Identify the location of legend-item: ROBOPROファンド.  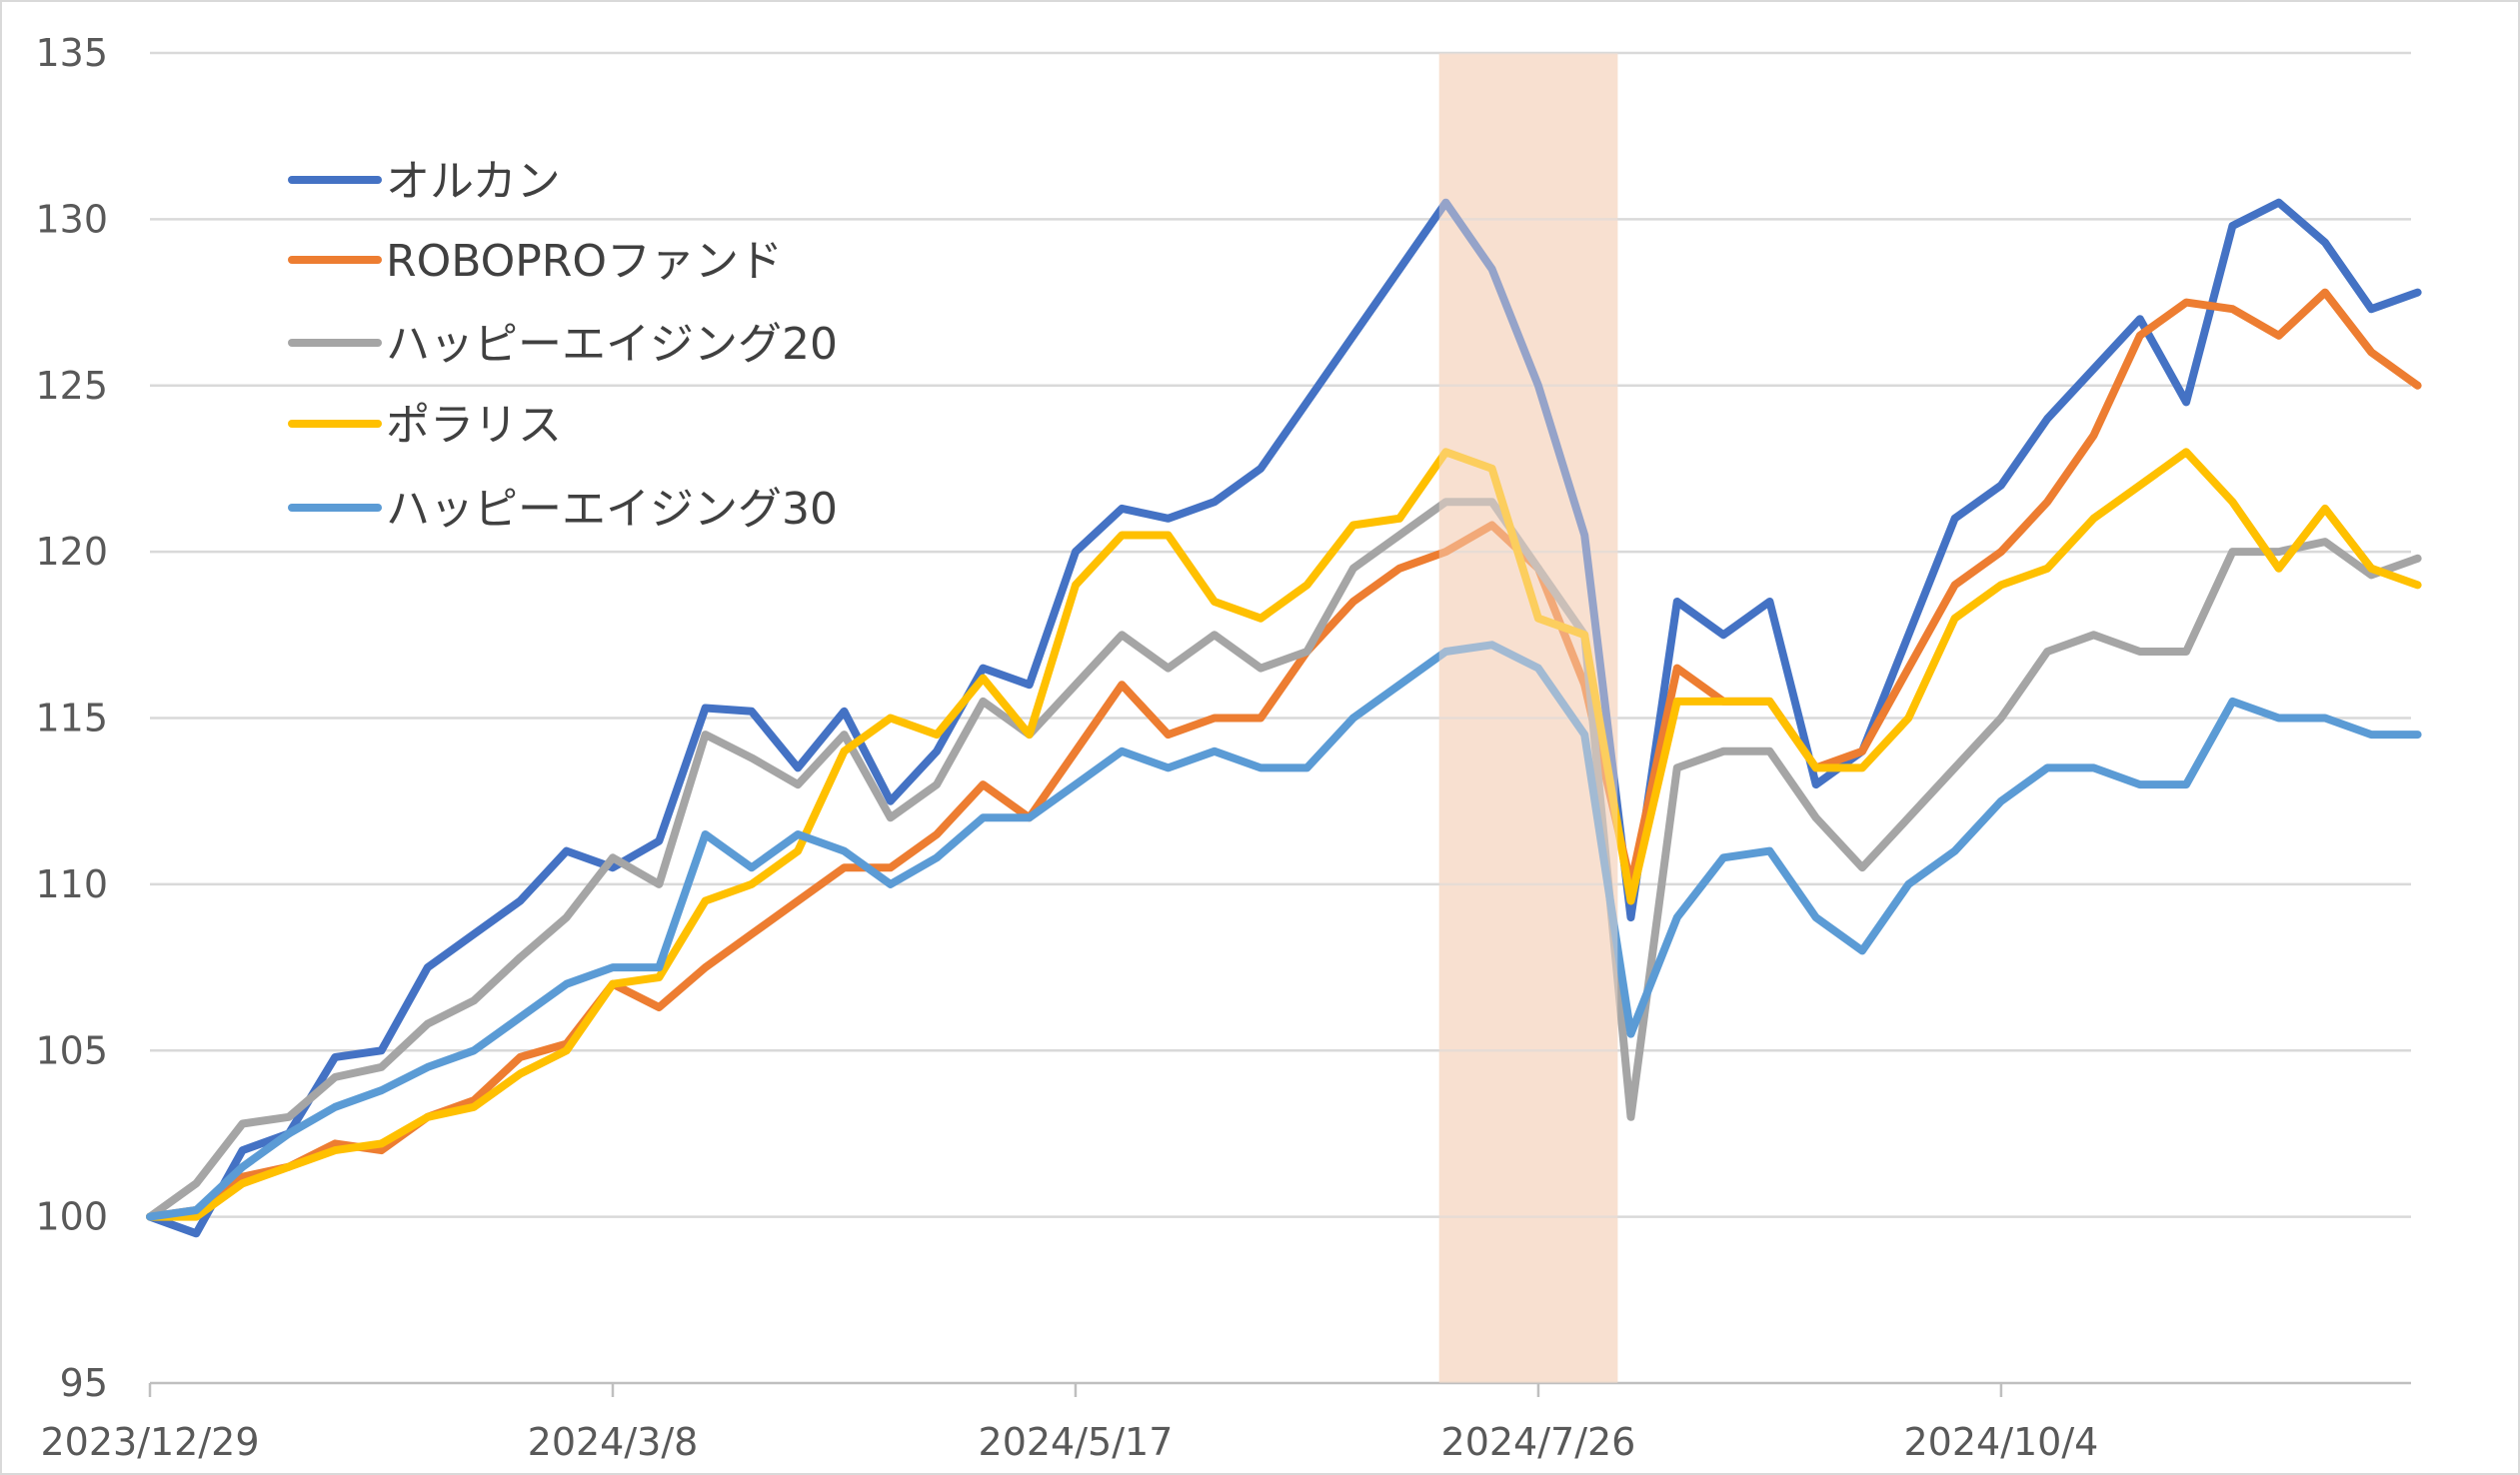
(535, 262).